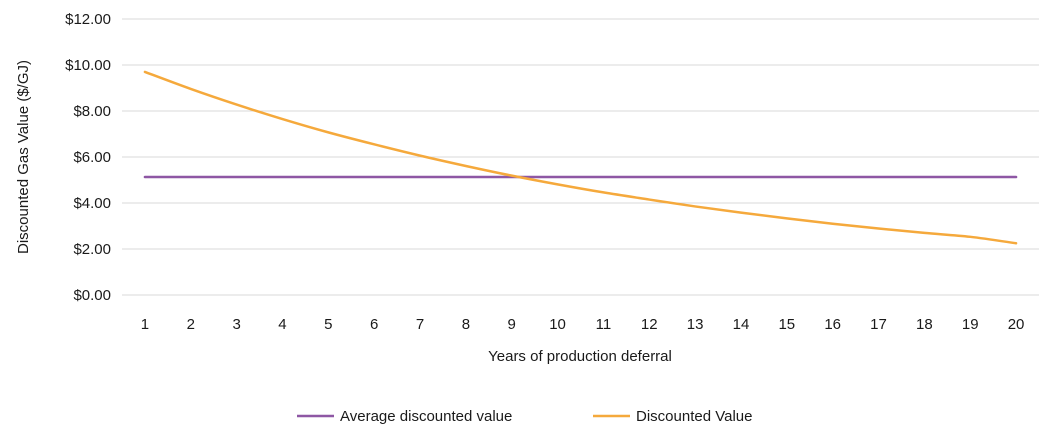 The width and height of the screenshot is (1045, 430). What do you see at coordinates (191, 324) in the screenshot?
I see `x-tick-label: 2` at bounding box center [191, 324].